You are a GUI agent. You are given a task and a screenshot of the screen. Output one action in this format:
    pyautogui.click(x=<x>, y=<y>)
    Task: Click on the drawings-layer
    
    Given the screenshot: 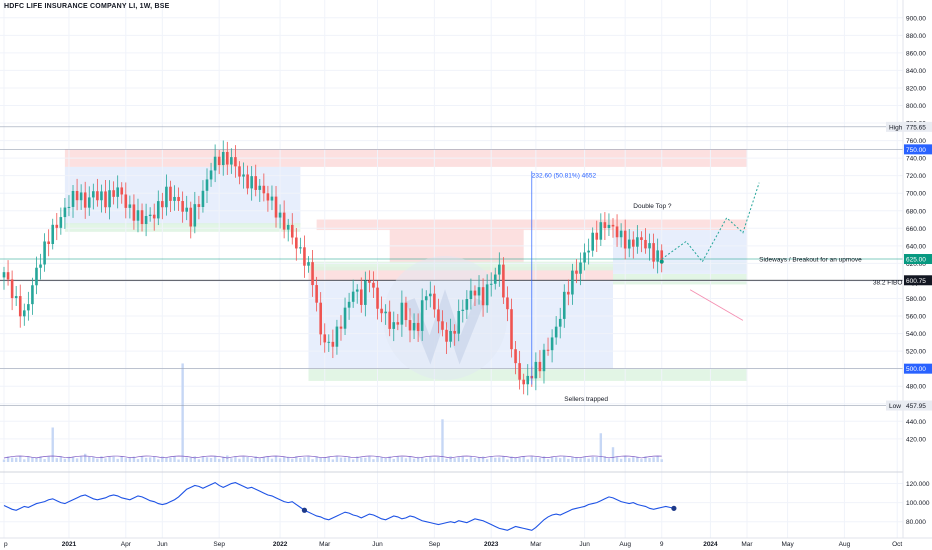 What is the action you would take?
    pyautogui.click(x=645, y=278)
    